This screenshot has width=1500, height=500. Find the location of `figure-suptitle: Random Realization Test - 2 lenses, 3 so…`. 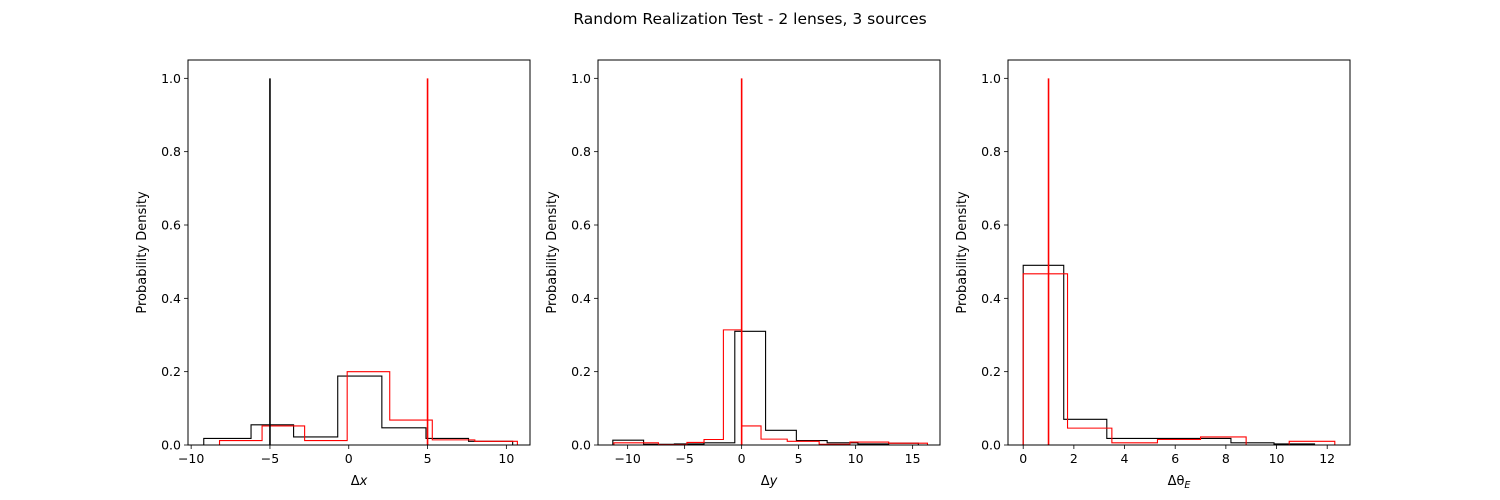

figure-suptitle: Random Realization Test - 2 lenses, 3 so… is located at coordinates (749, 19).